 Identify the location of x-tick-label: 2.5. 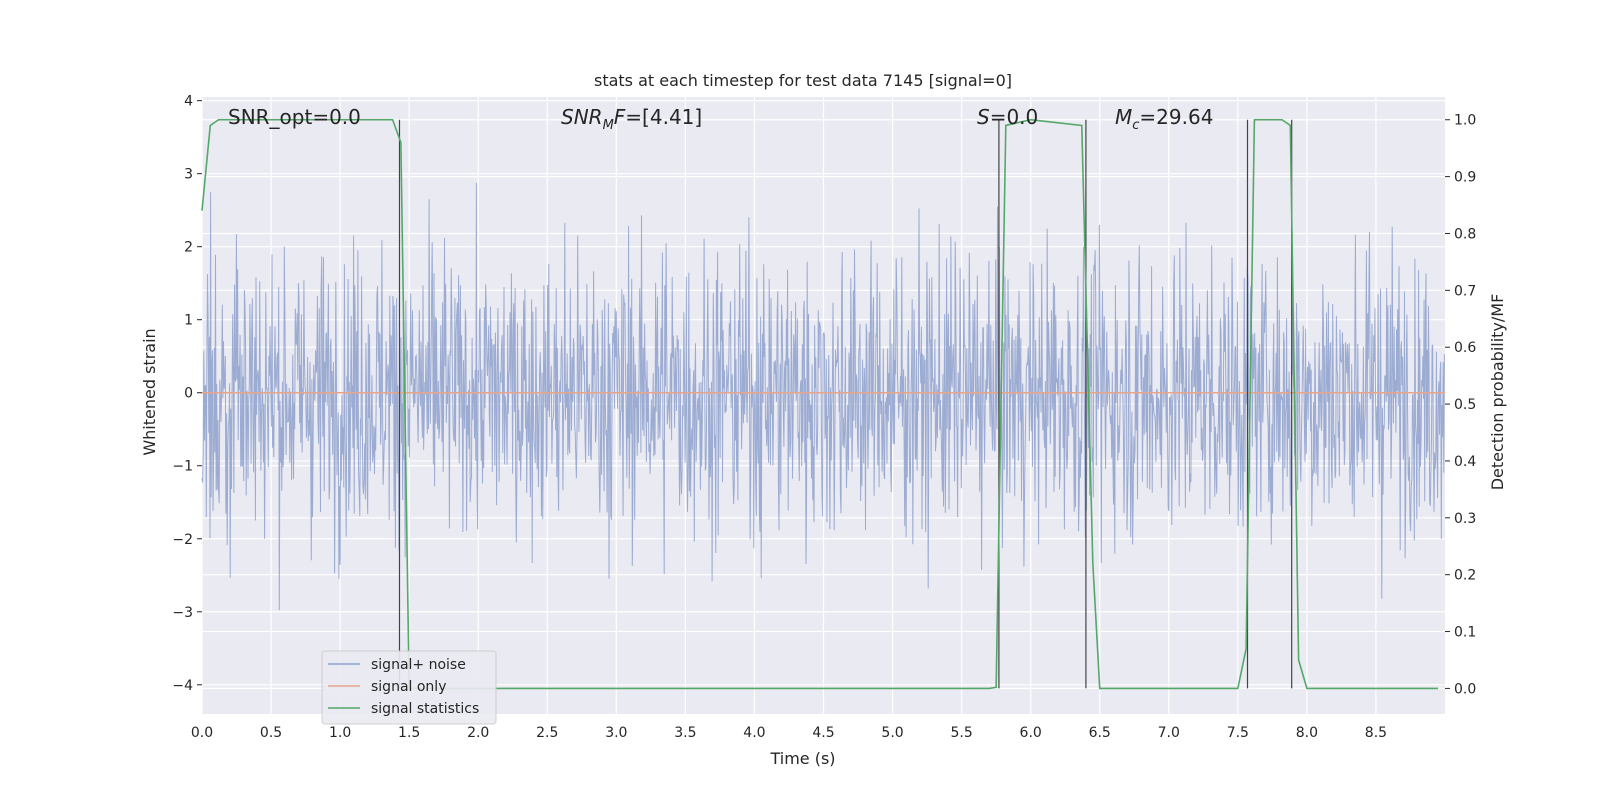
(547, 733).